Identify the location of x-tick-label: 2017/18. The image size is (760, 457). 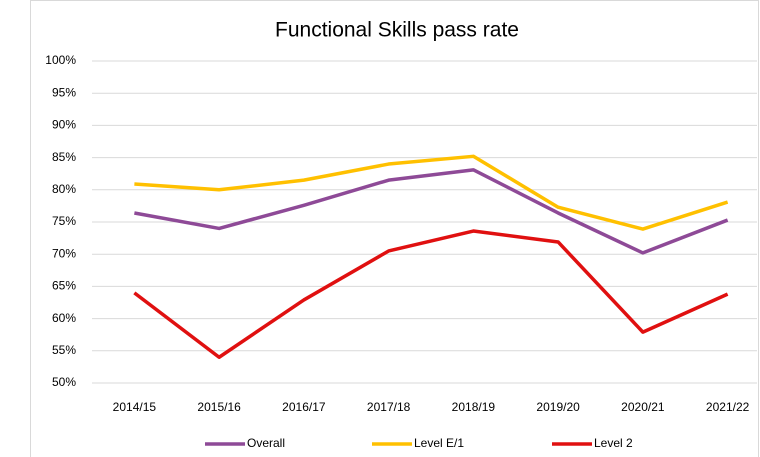
(389, 407).